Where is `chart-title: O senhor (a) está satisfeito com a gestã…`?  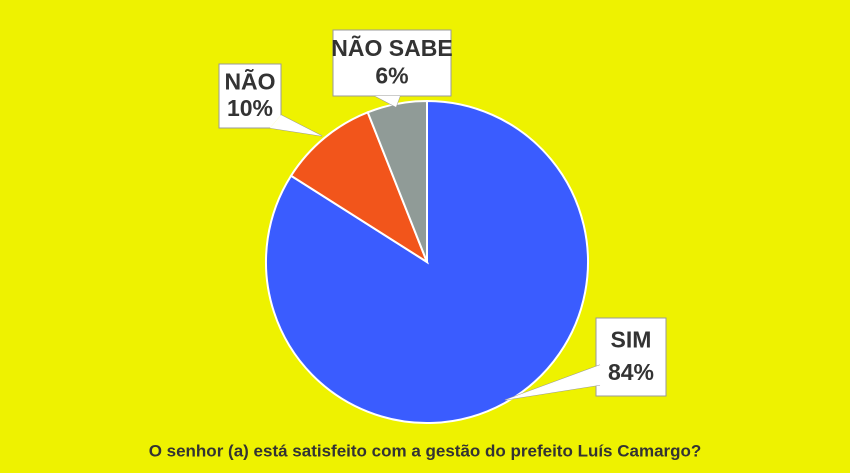 chart-title: O senhor (a) está satisfeito com a gestã… is located at coordinates (425, 450).